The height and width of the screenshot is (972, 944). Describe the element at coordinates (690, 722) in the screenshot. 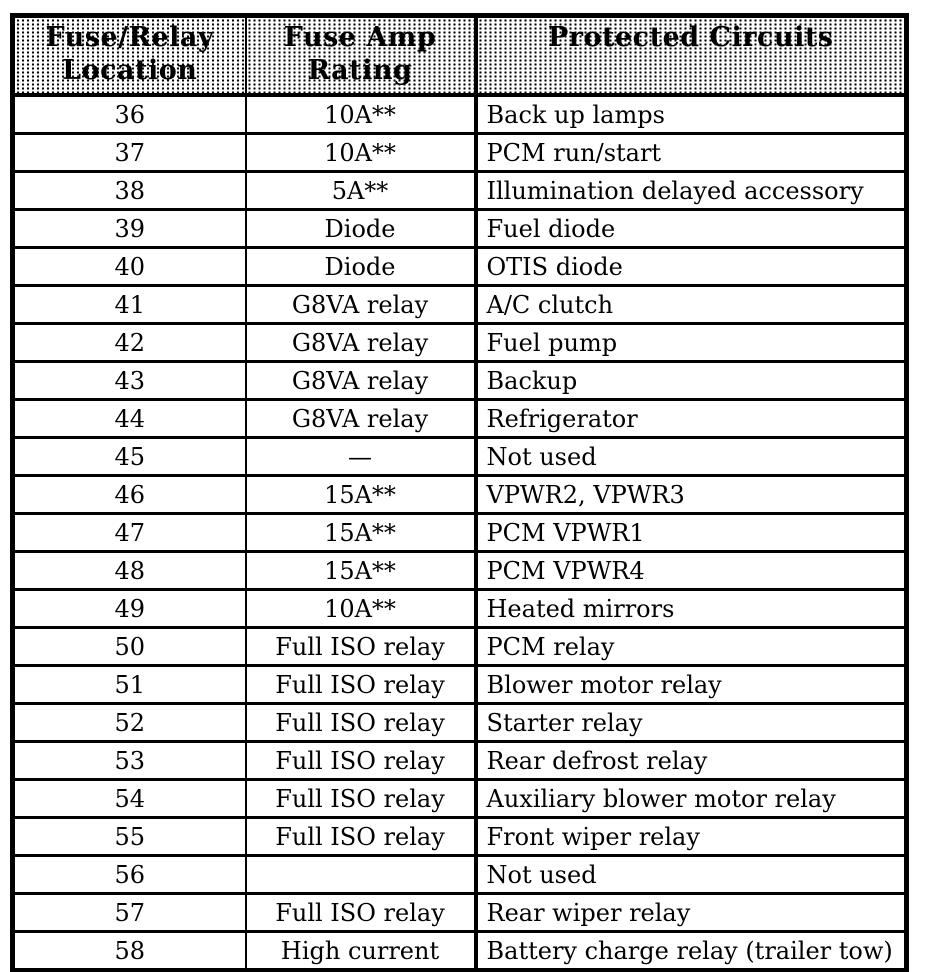

I see `protected-circuits-cell: Starter relay` at that location.